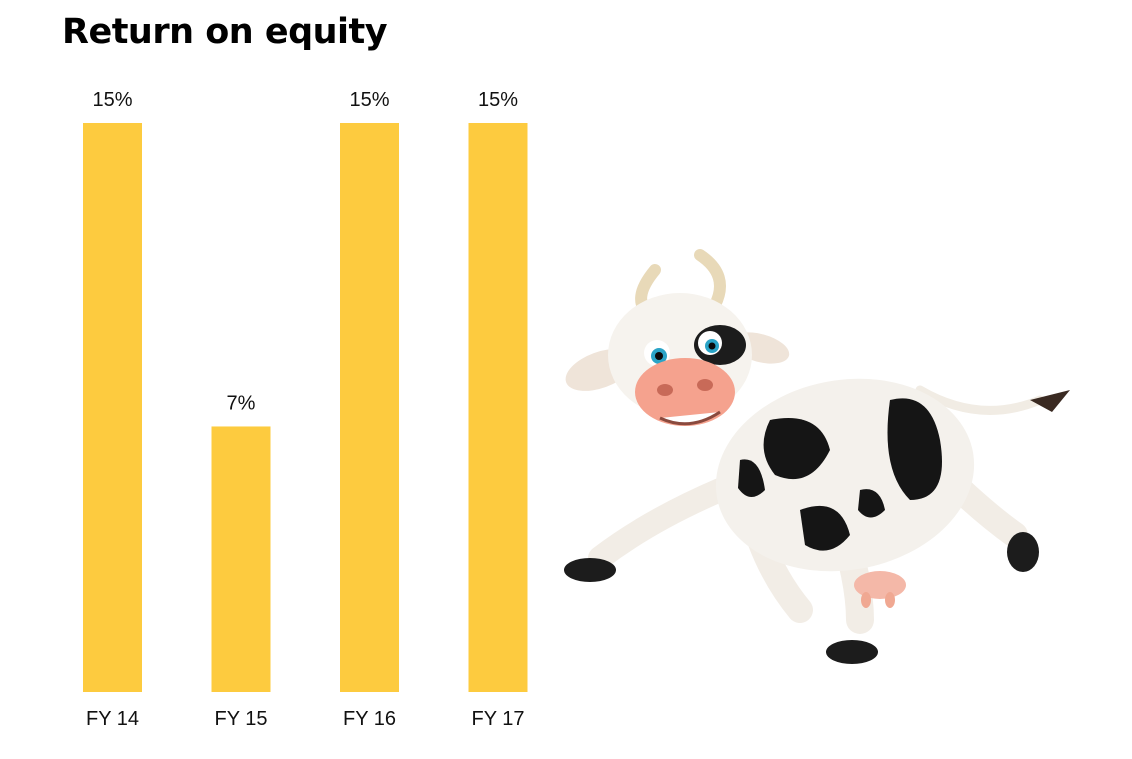 Image resolution: width=1132 pixels, height=759 pixels. What do you see at coordinates (112, 719) in the screenshot?
I see `x-tick-label: FY 14` at bounding box center [112, 719].